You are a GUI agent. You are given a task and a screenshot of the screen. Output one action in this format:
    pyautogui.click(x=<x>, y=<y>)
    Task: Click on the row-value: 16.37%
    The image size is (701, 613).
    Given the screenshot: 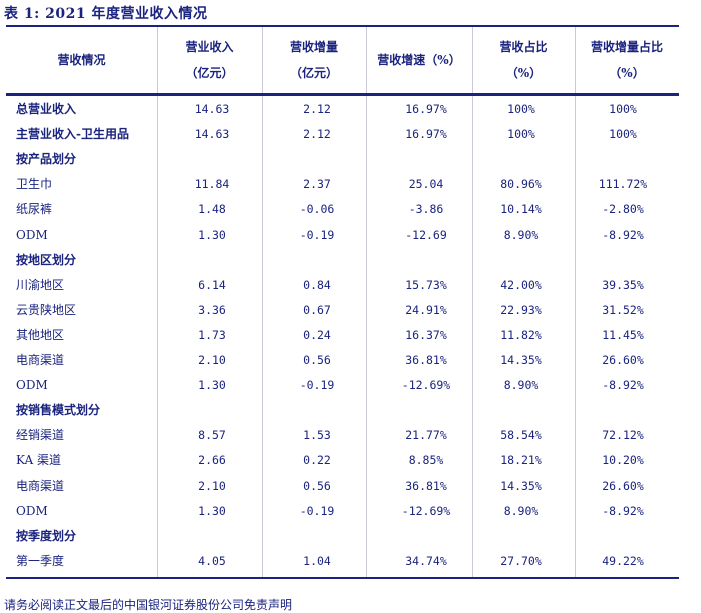 What is the action you would take?
    pyautogui.click(x=426, y=334)
    